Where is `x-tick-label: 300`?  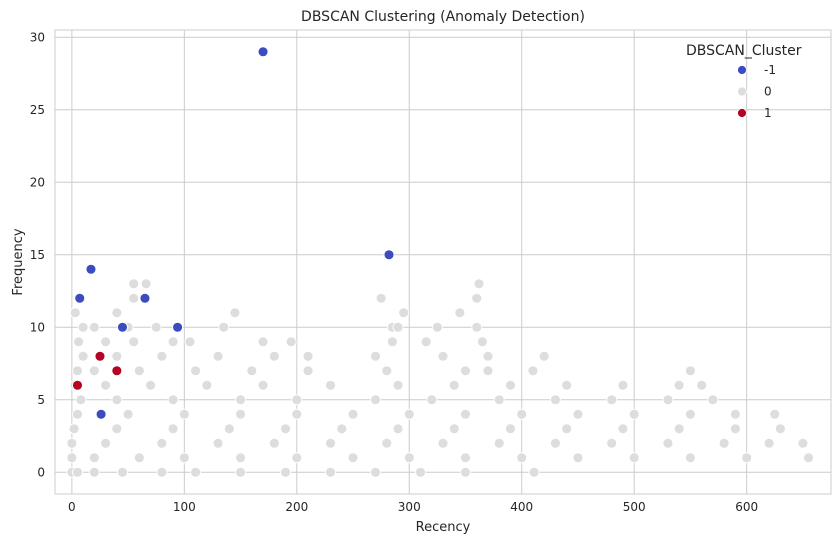
x-tick-label: 300 is located at coordinates (409, 507).